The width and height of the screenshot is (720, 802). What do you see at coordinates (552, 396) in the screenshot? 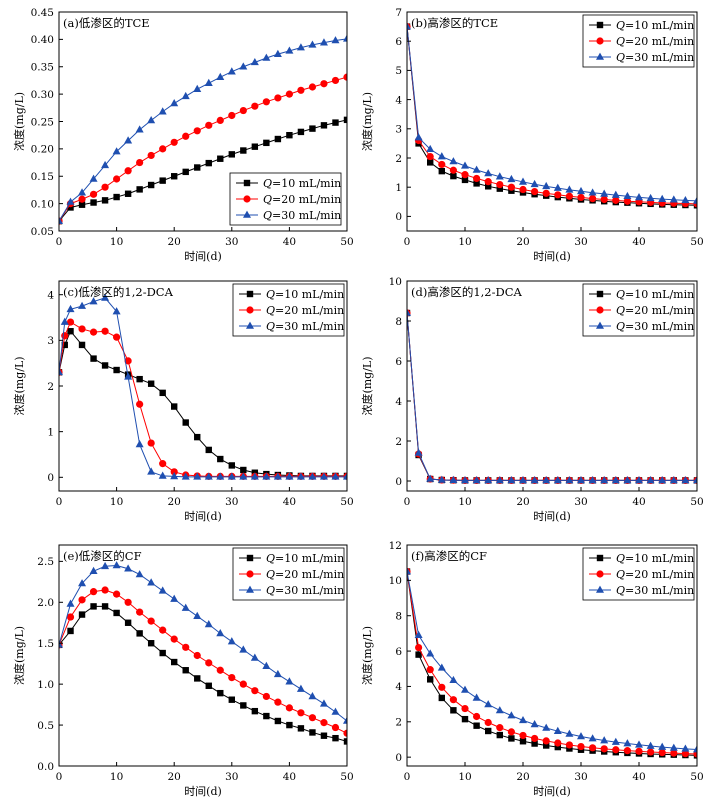
I see `panel-d-series-2-line` at bounding box center [552, 396].